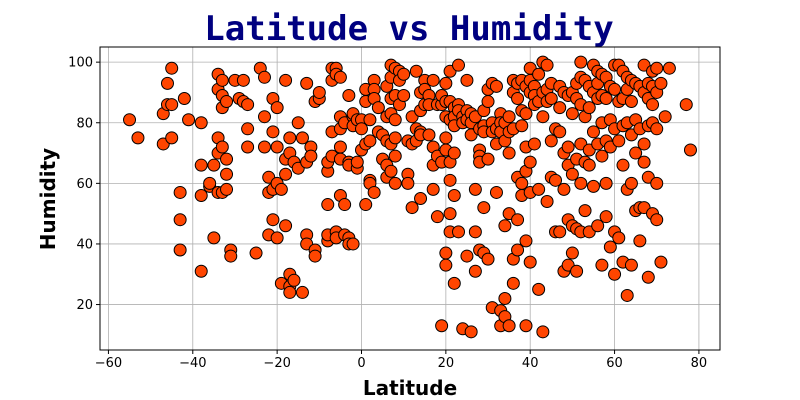 The image size is (800, 400). Describe the element at coordinates (192, 363) in the screenshot. I see `x-tick-label: −40` at that location.